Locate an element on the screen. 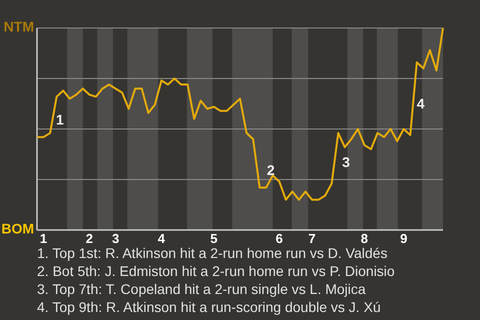 The height and width of the screenshot is (320, 480). text: 4. Top 9th: R. Atkinson hit a run-scoring double vs J. Xú is located at coordinates (209, 307).